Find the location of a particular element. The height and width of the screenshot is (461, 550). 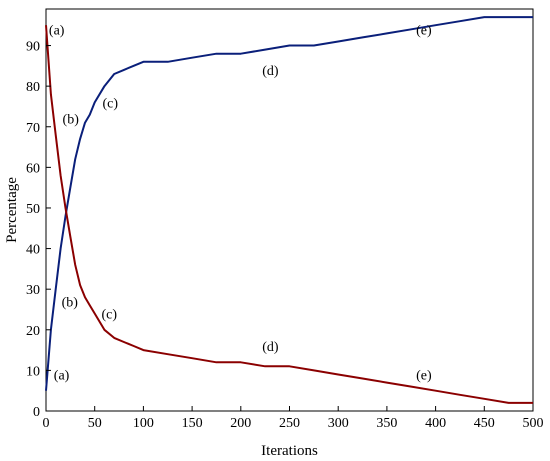

x-axis: 0 50 100 150 200 250 300 350 400 450 500 is located at coordinates (293, 418).